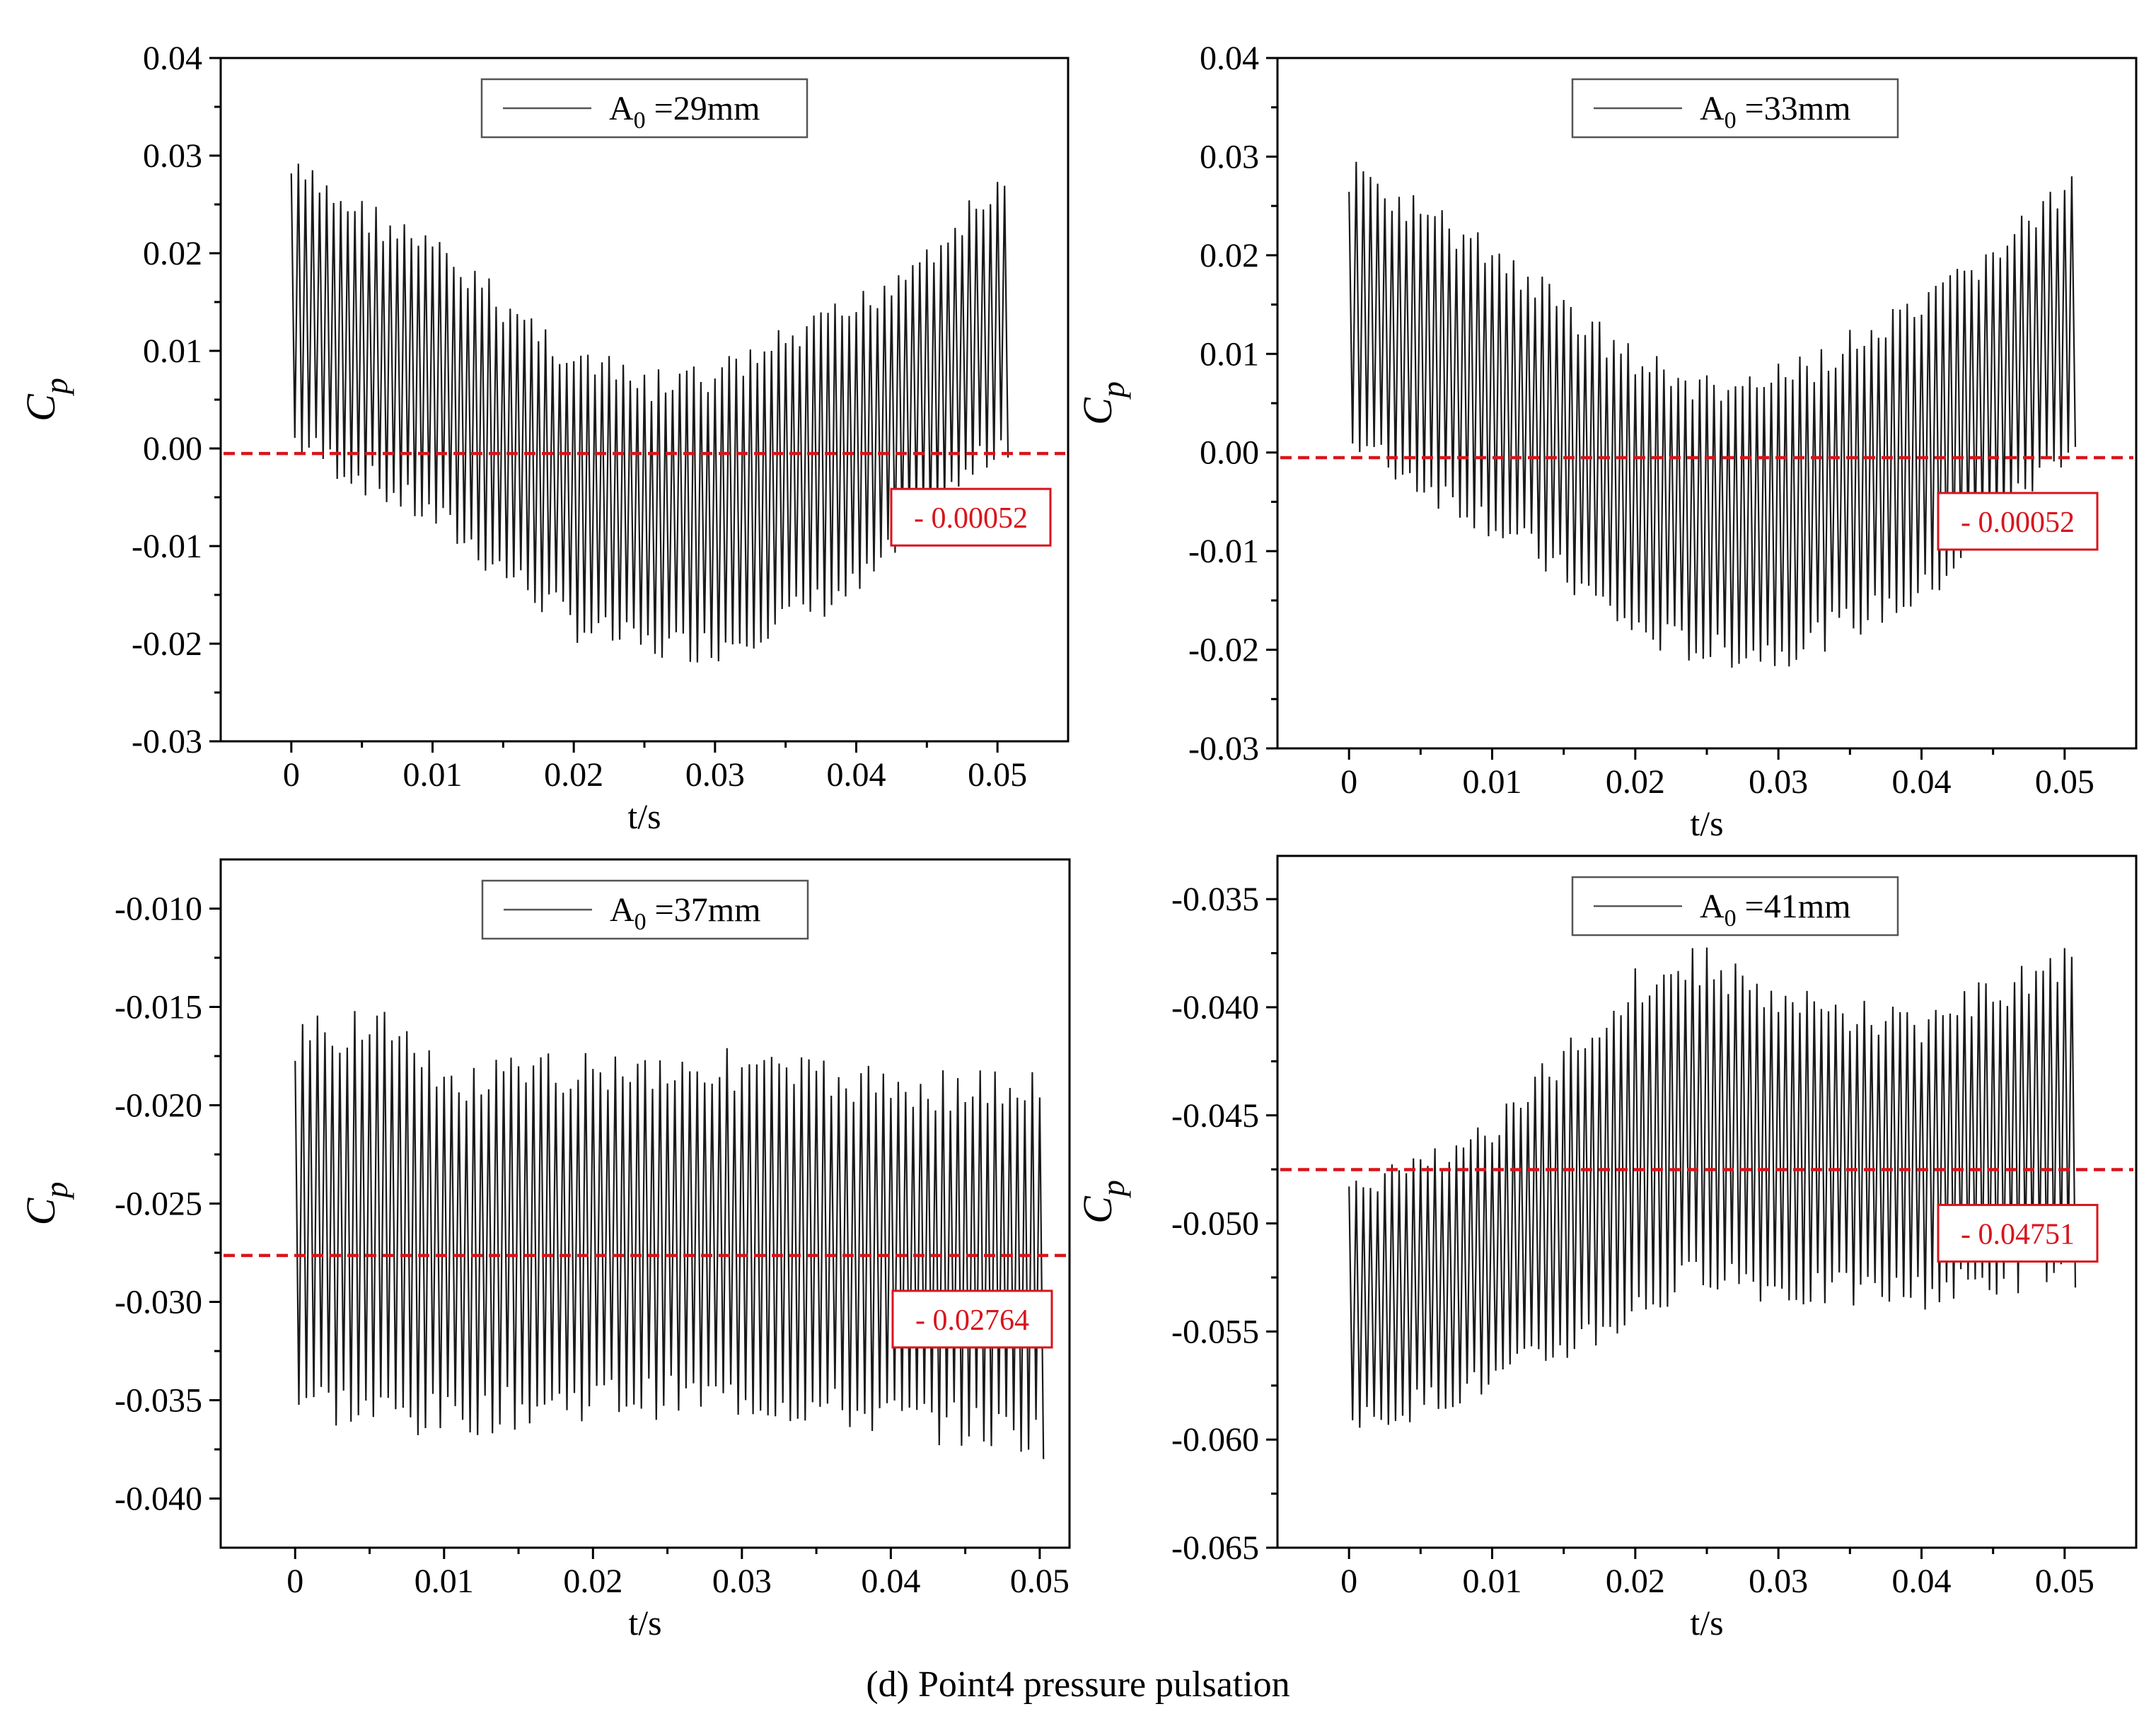  Describe the element at coordinates (1215, 1116) in the screenshot. I see `y-tick-label: -0.045` at that location.